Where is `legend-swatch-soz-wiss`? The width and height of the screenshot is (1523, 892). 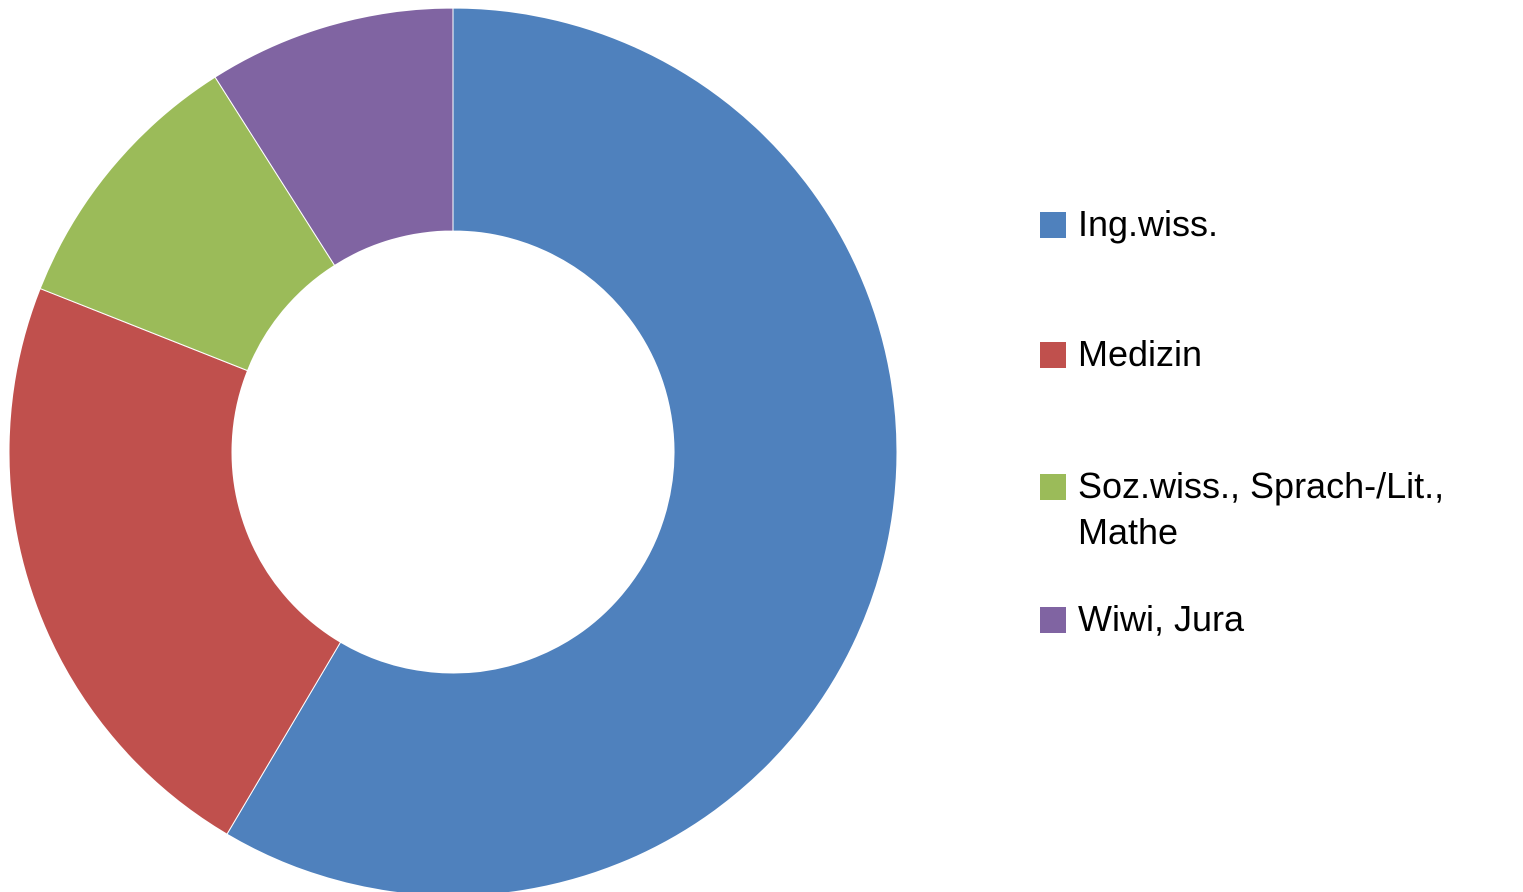 legend-swatch-soz-wiss is located at coordinates (1053, 487).